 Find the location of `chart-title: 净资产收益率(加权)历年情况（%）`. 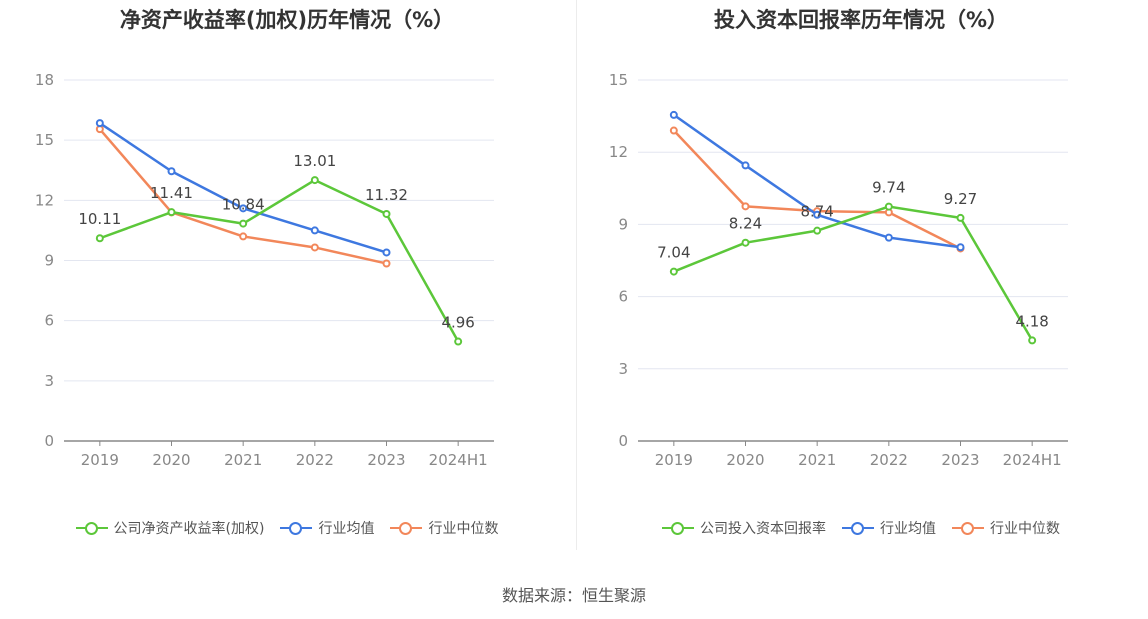

chart-title: 净资产收益率(加权)历年情况（%） is located at coordinates (287, 20).